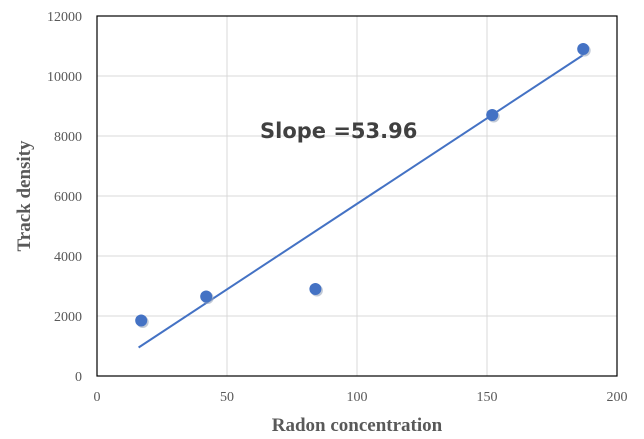  Describe the element at coordinates (68, 197) in the screenshot. I see `y-tick-label: 6000` at that location.